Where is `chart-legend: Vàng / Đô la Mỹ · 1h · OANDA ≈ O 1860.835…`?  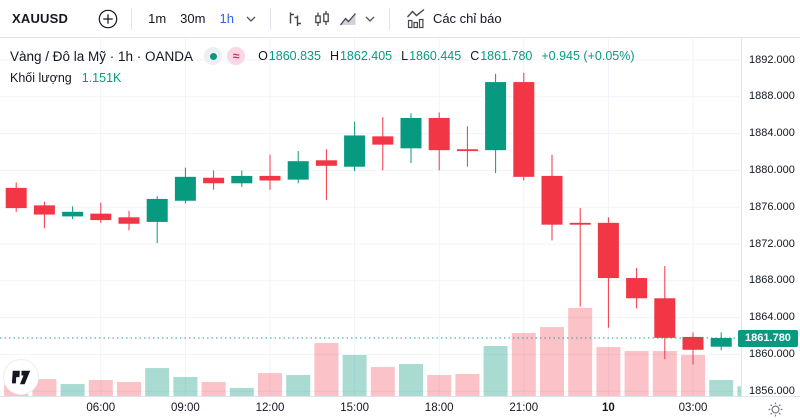
chart-legend: Vàng / Đô la Mỹ · 1h · OANDA ≈ O 1860.835… is located at coordinates (322, 67).